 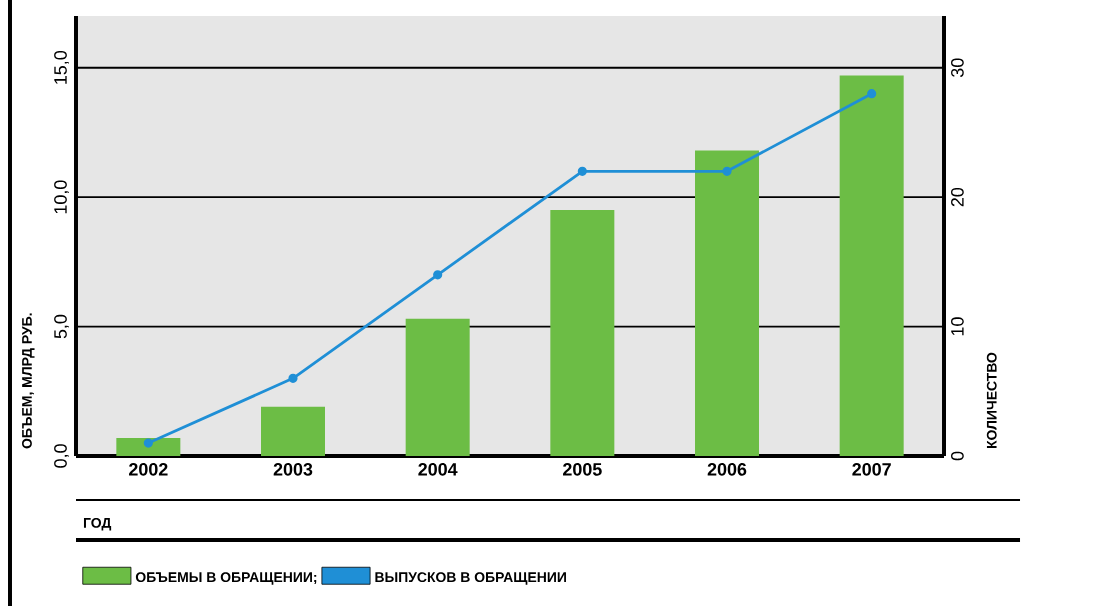 What do you see at coordinates (61, 456) in the screenshot?
I see `y-tick-label: 0,0` at bounding box center [61, 456].